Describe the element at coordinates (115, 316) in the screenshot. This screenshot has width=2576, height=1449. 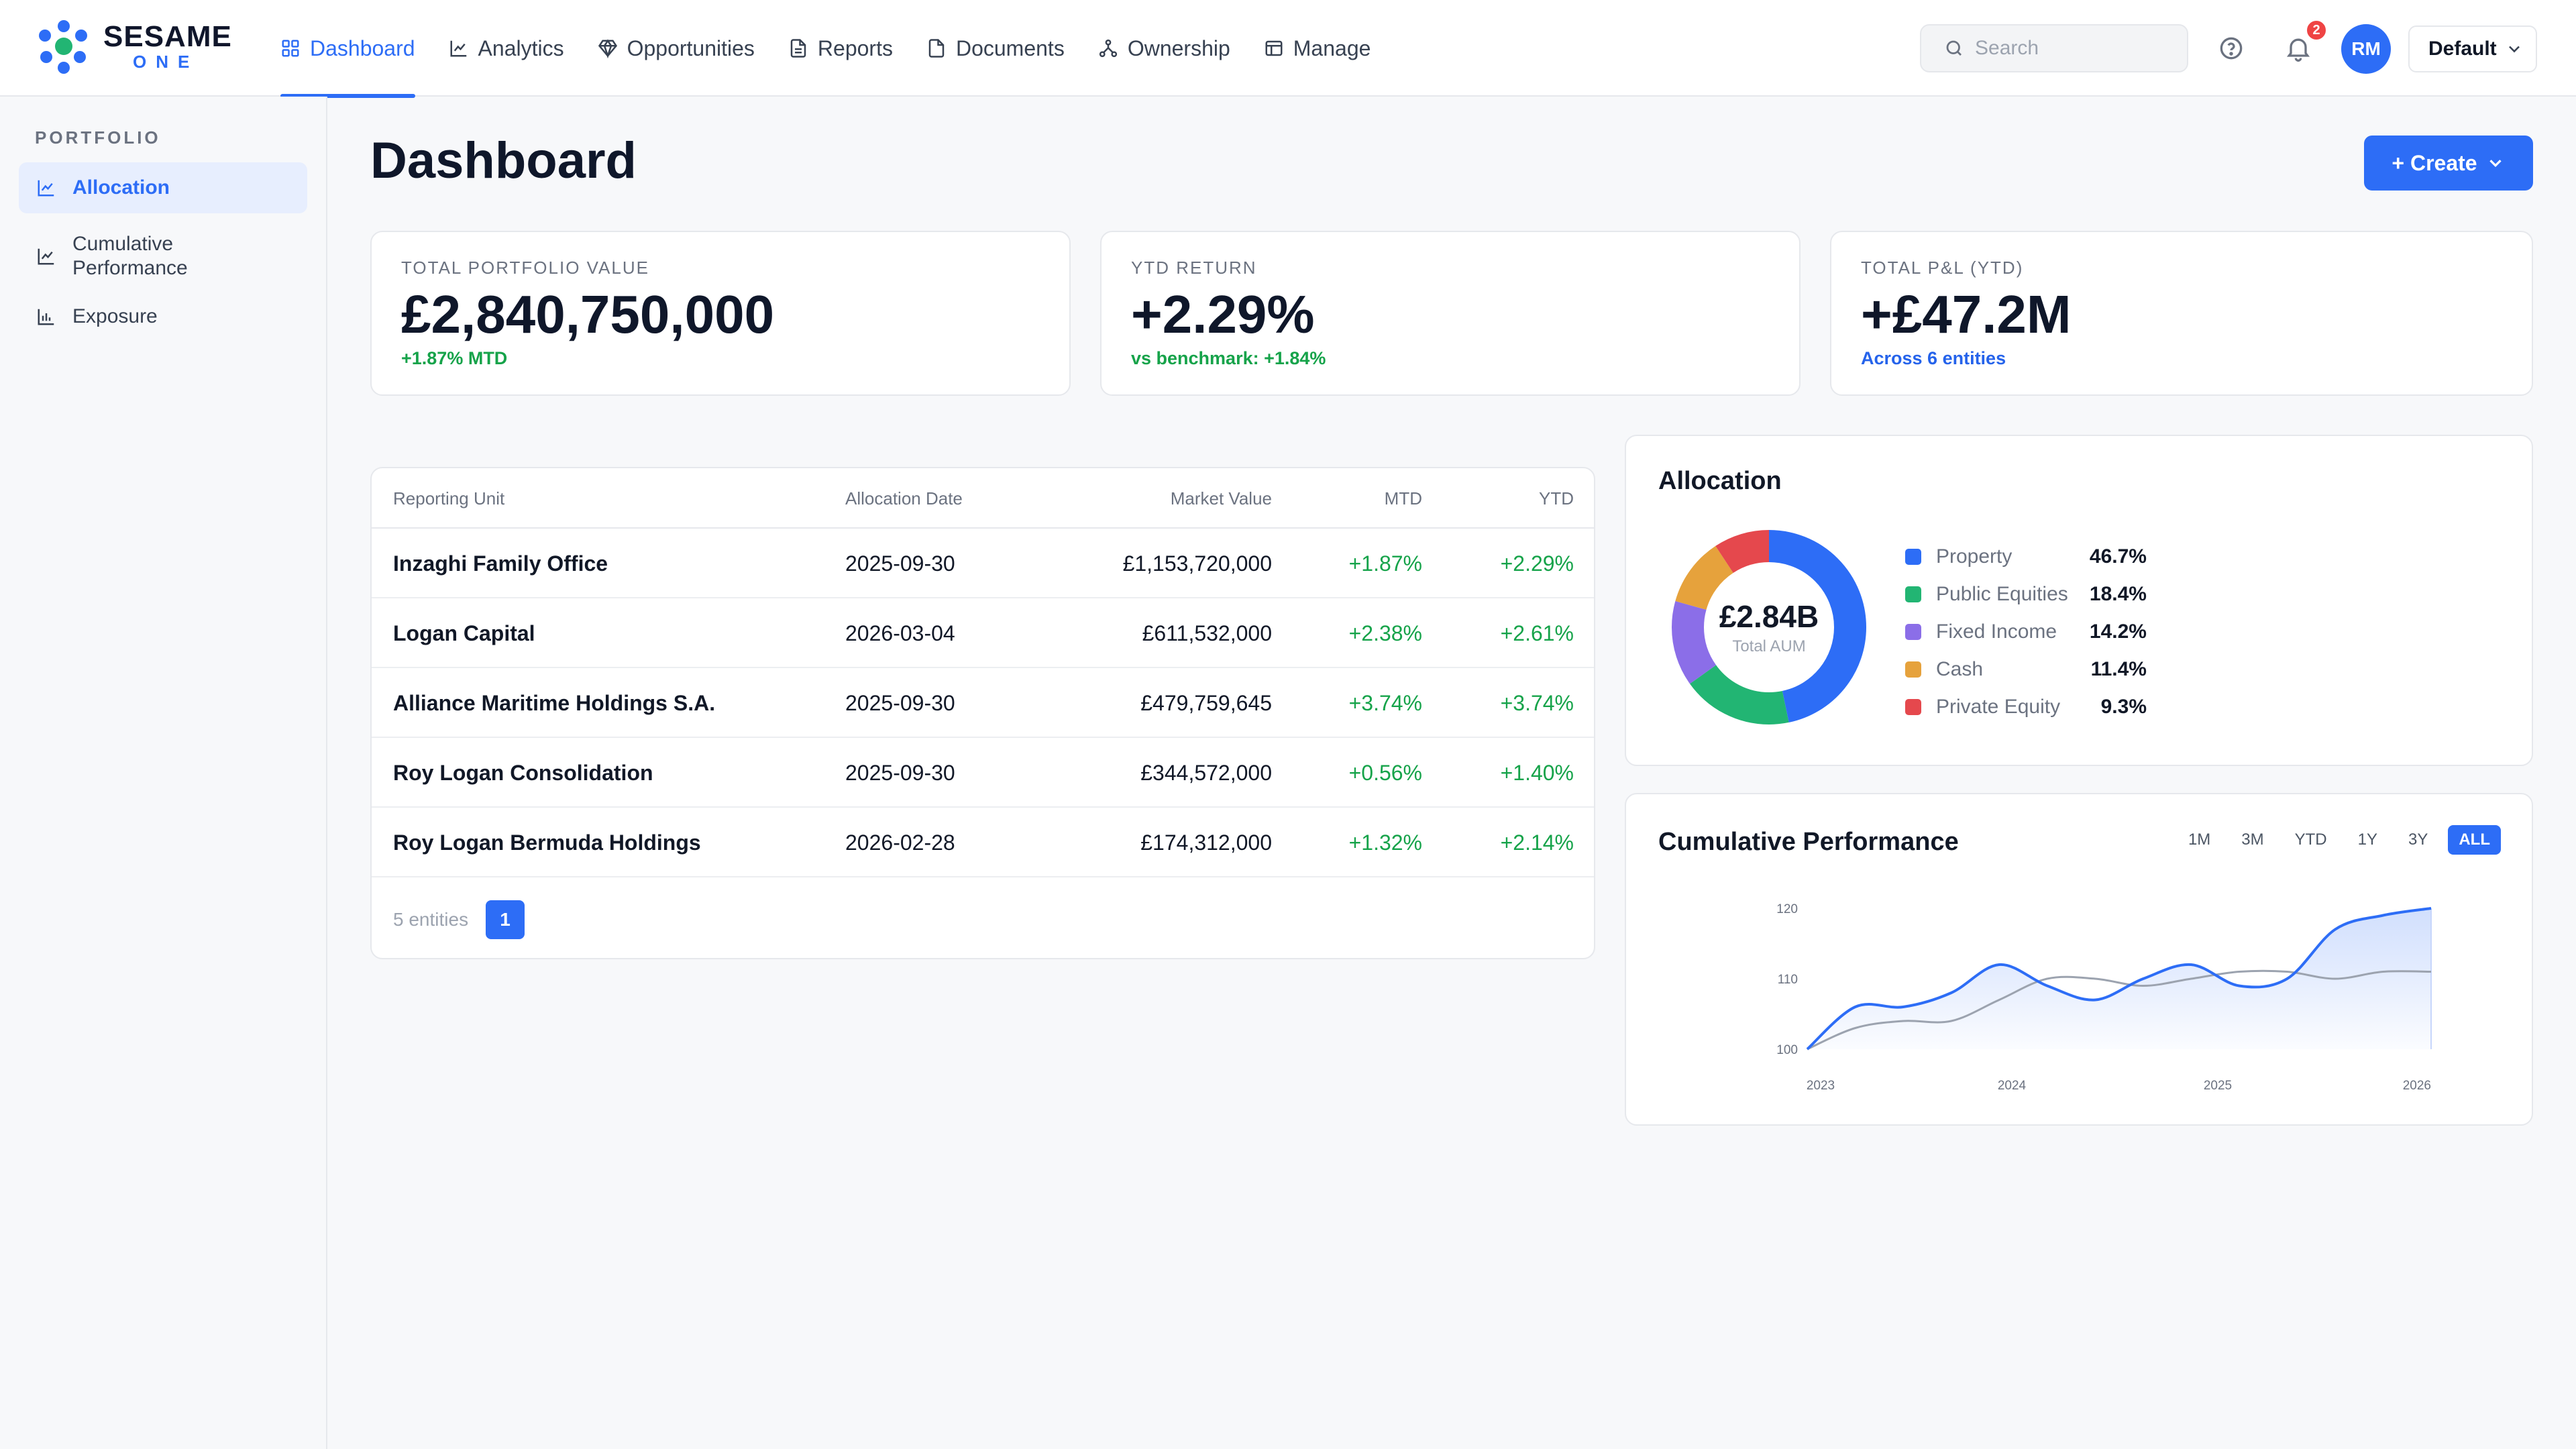
I see `sidebar-item-label: Exposure` at that location.